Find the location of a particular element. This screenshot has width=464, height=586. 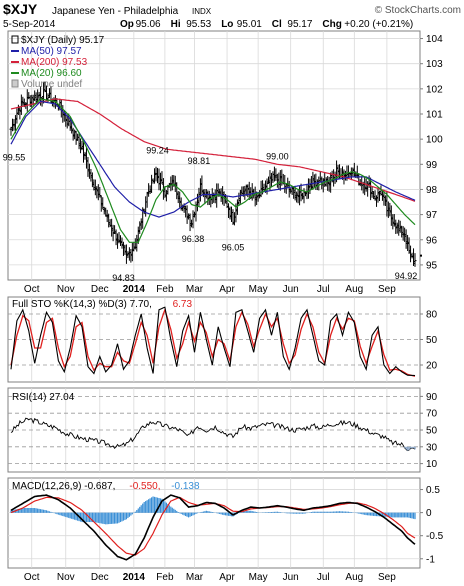

quote-item-lo: Lo 95.01 is located at coordinates (241, 24).